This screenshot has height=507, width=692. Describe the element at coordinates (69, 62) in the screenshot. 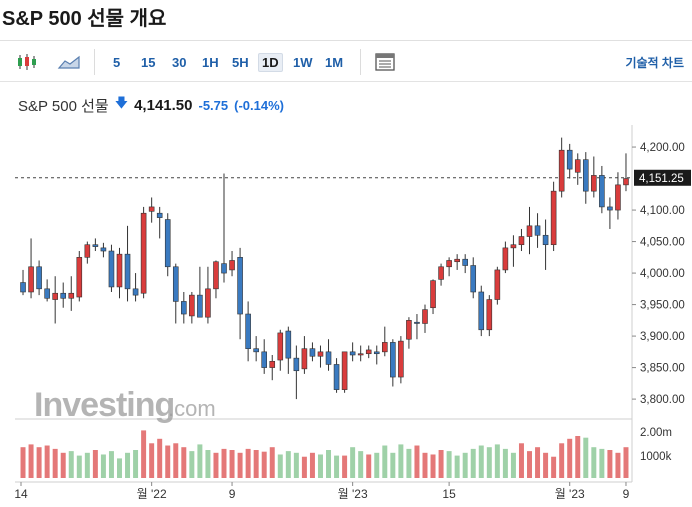

I see `area-chart-icon` at that location.